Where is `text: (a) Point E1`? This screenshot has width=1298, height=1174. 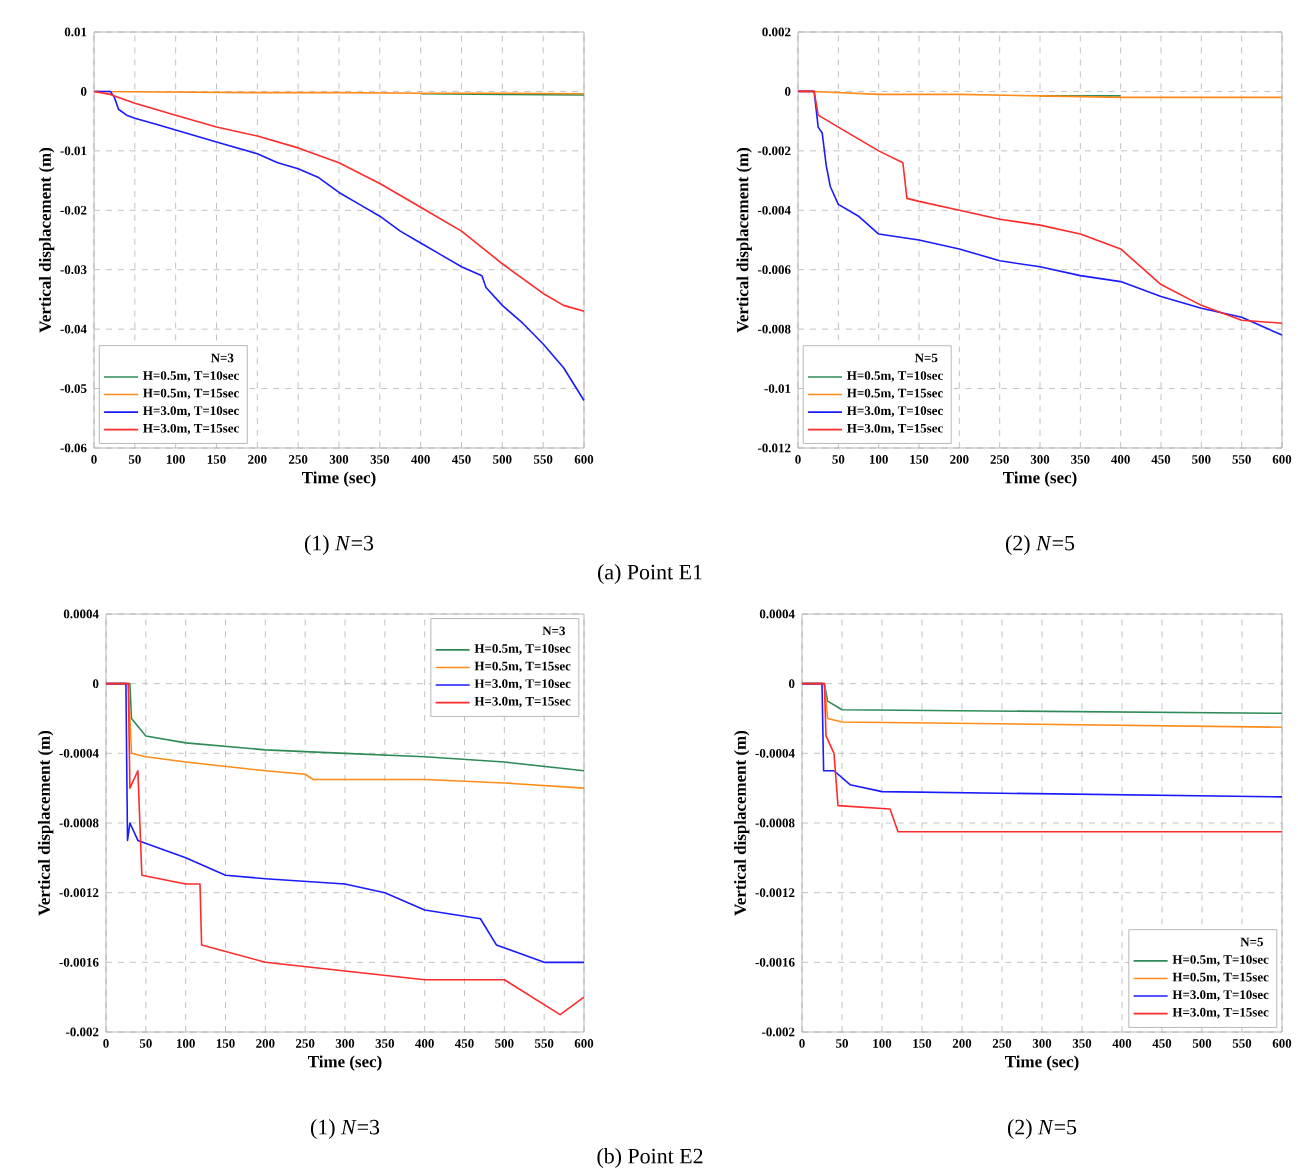 text: (a) Point E1 is located at coordinates (650, 574).